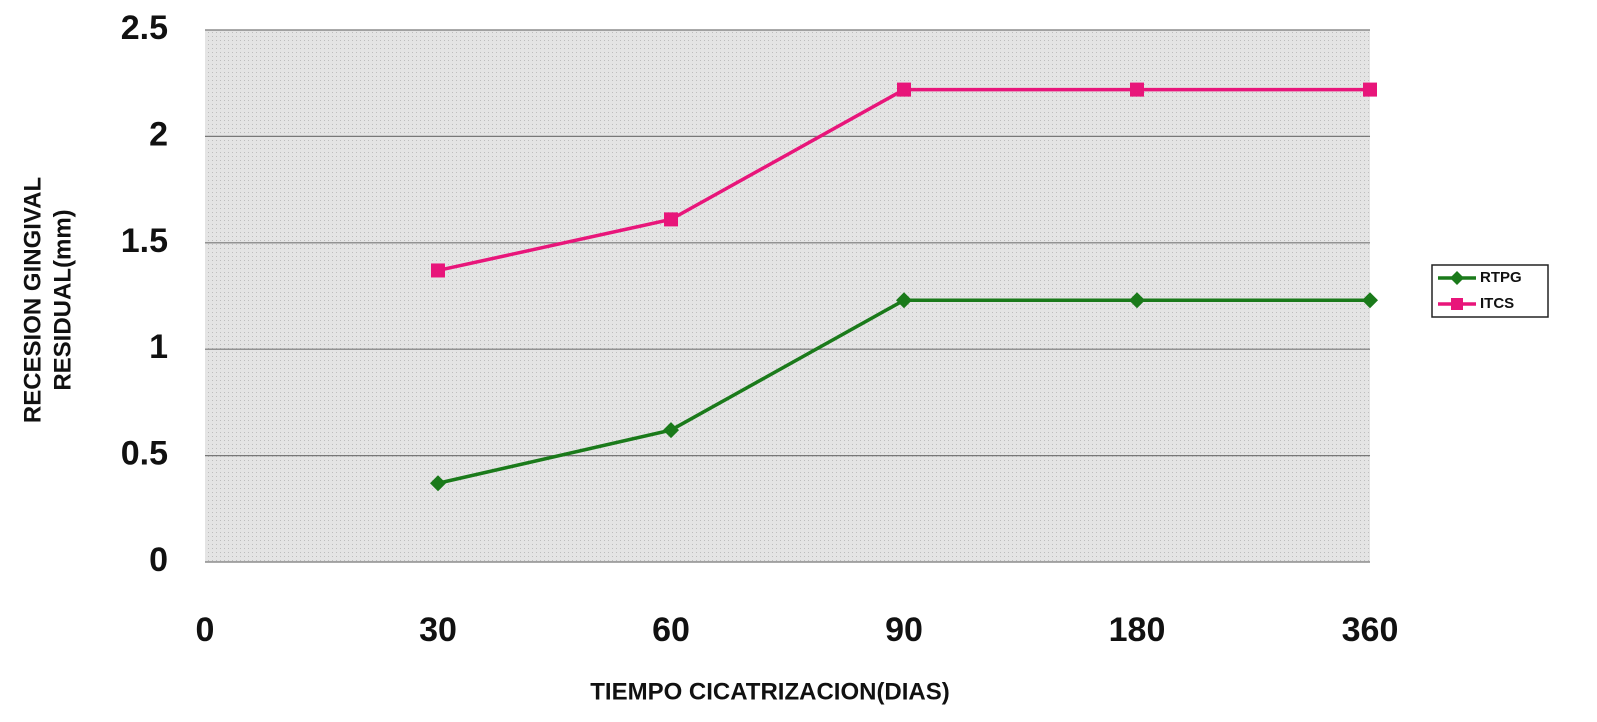 The width and height of the screenshot is (1597, 722). What do you see at coordinates (1501, 277) in the screenshot?
I see `legend-label: RTPG` at bounding box center [1501, 277].